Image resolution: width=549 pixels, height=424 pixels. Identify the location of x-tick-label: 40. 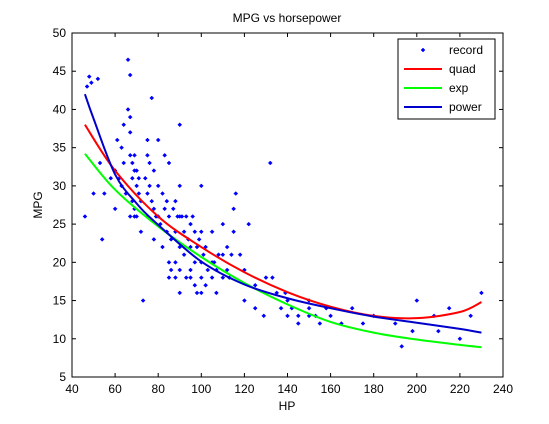
(72, 389).